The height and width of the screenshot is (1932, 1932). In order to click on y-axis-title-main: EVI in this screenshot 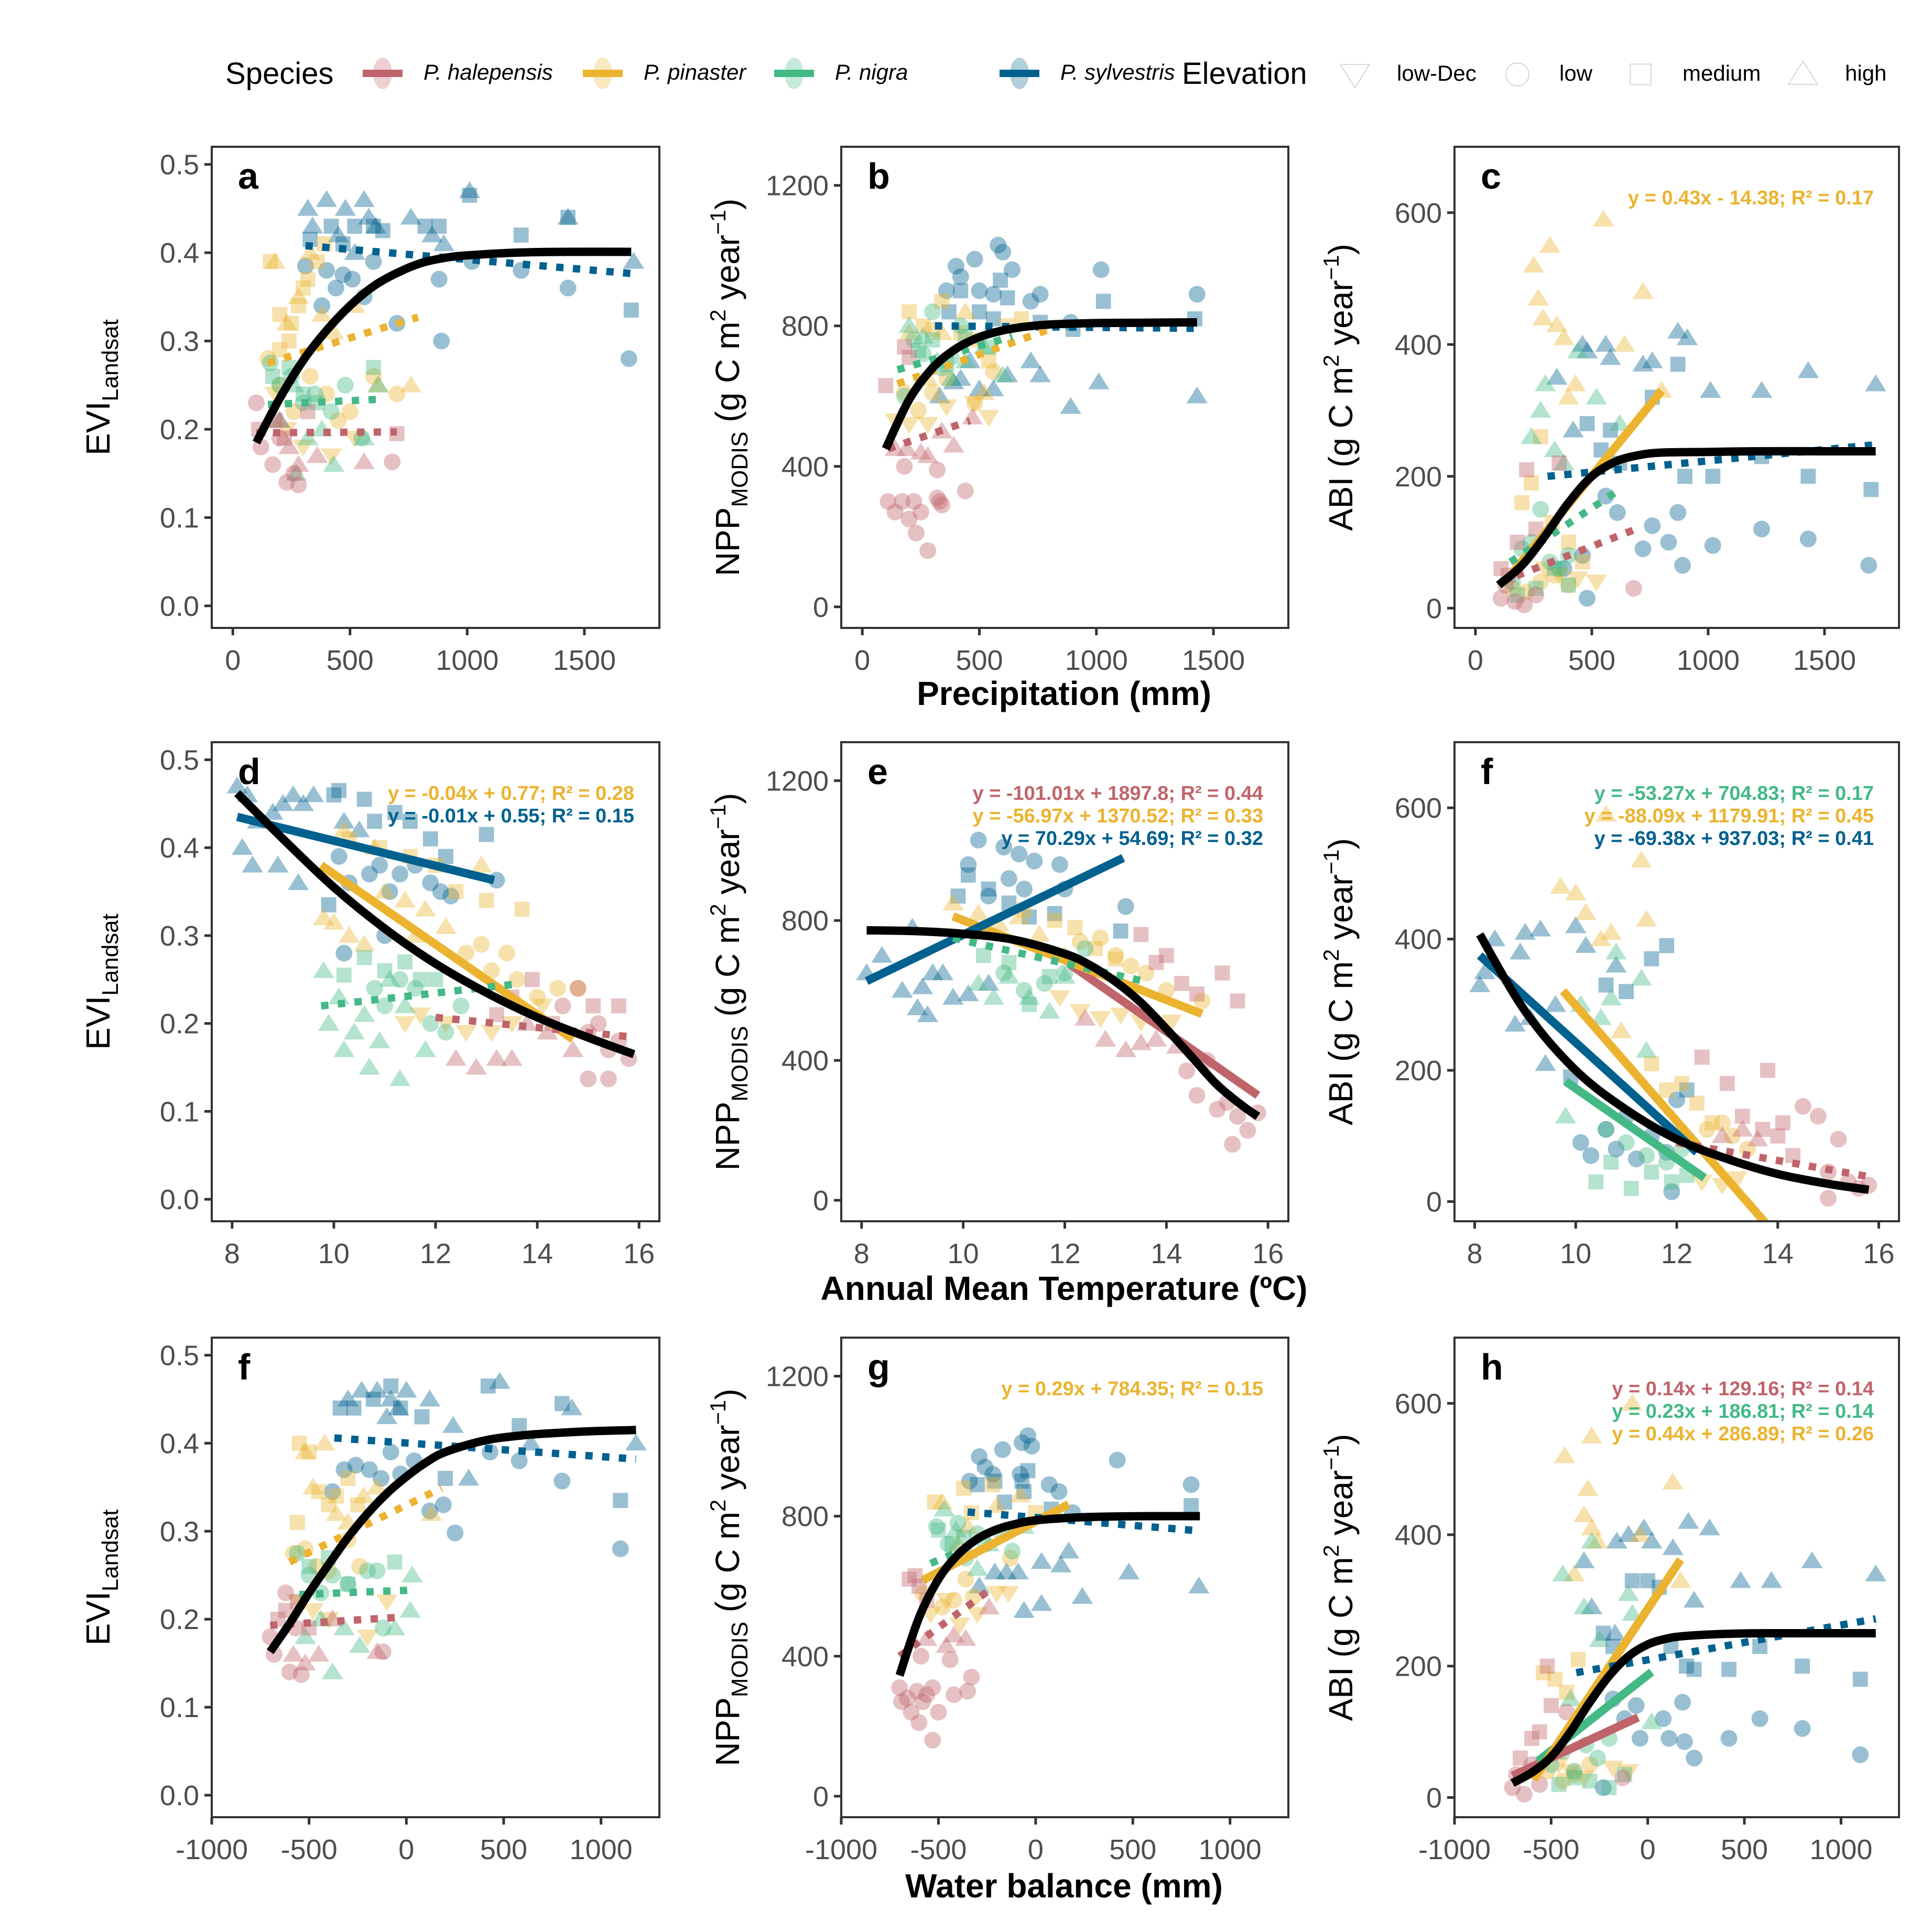, I will do `click(98, 1618)`.